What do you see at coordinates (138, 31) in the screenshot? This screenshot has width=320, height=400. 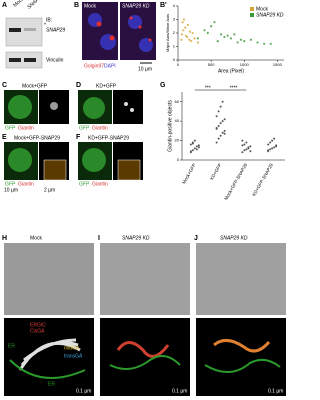 I see `micrograph` at bounding box center [138, 31].